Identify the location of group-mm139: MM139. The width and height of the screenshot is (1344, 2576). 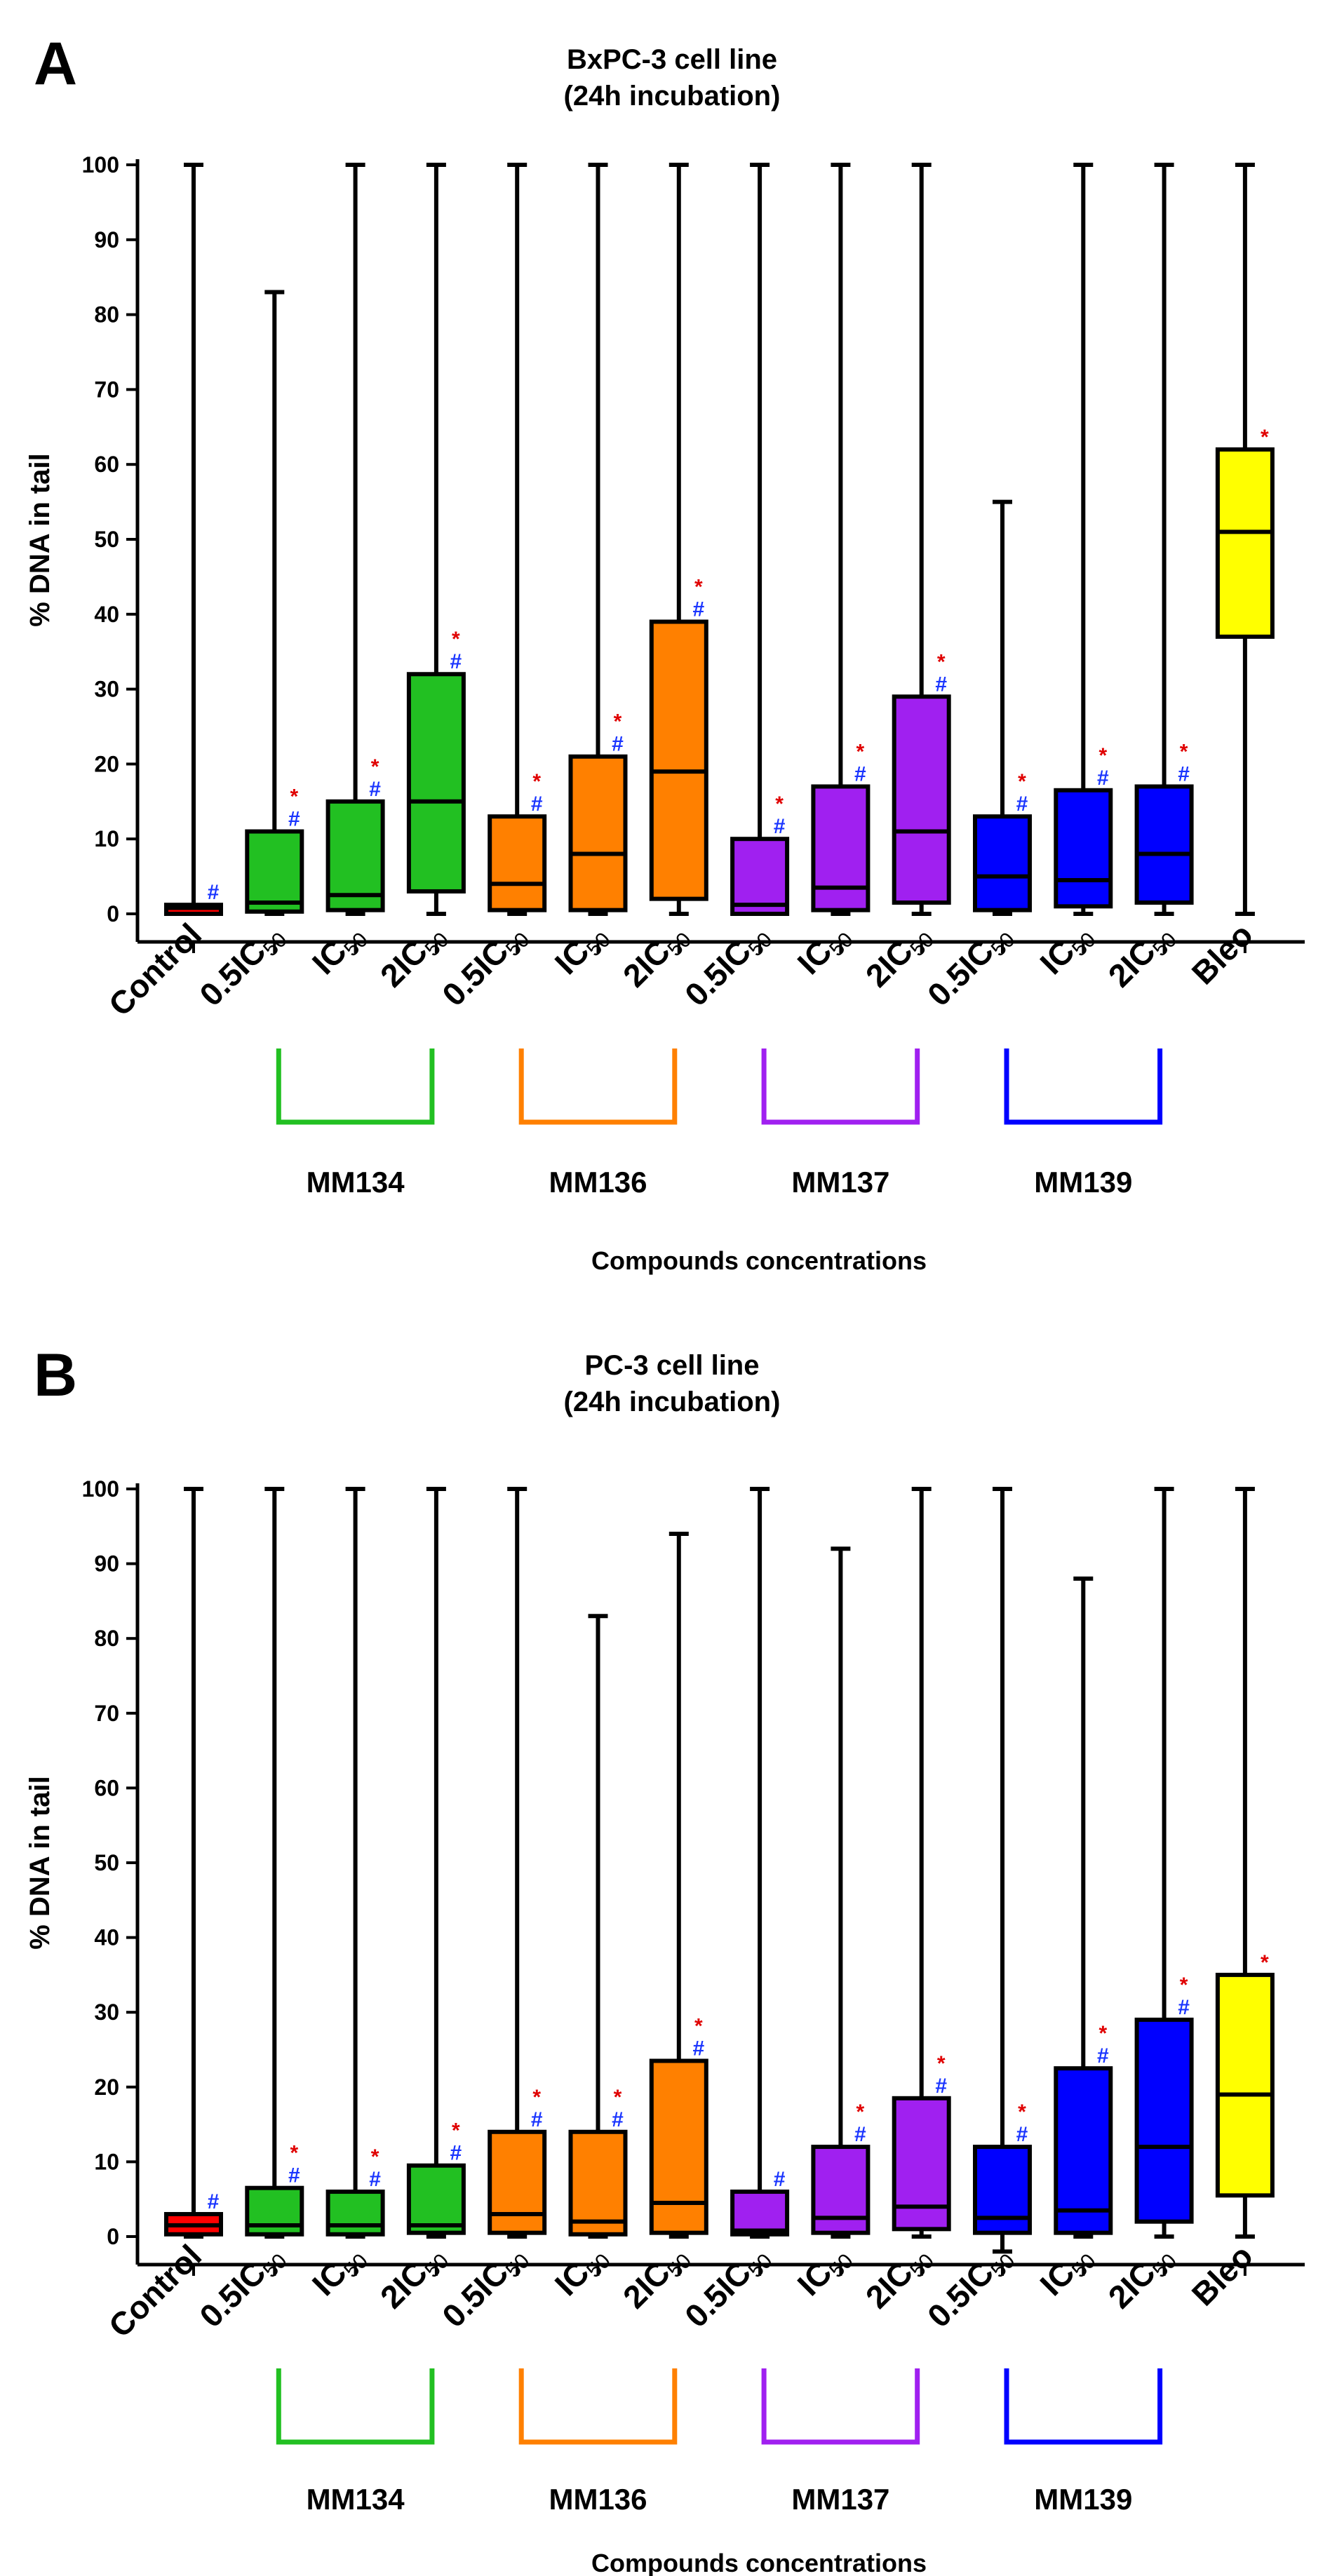
(1084, 1123).